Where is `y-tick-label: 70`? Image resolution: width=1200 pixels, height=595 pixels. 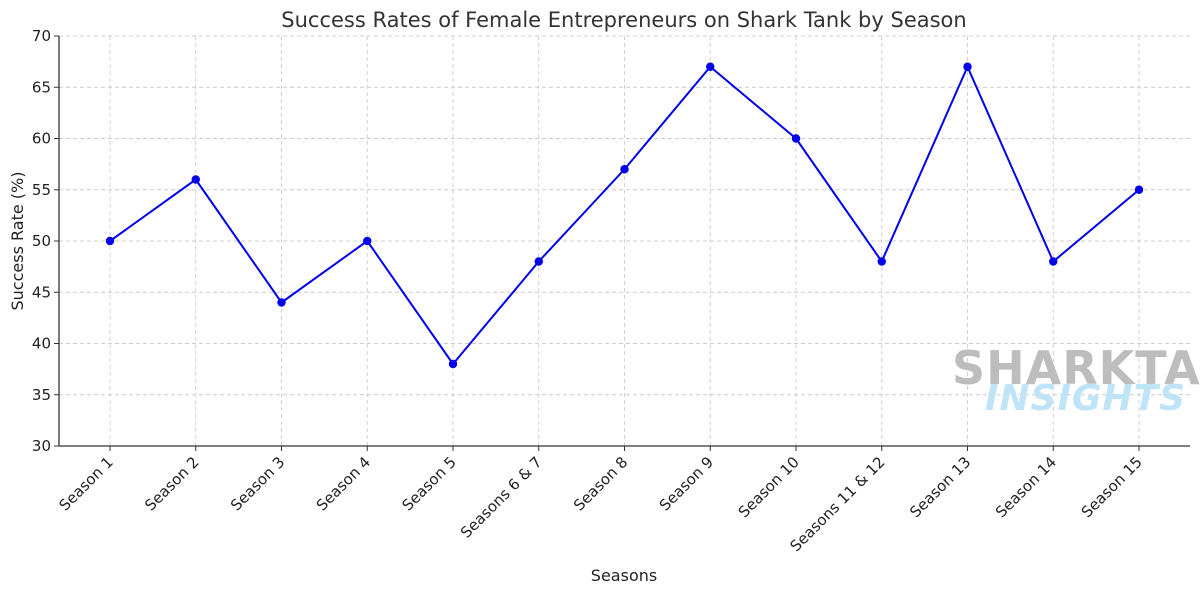
y-tick-label: 70 is located at coordinates (41, 36).